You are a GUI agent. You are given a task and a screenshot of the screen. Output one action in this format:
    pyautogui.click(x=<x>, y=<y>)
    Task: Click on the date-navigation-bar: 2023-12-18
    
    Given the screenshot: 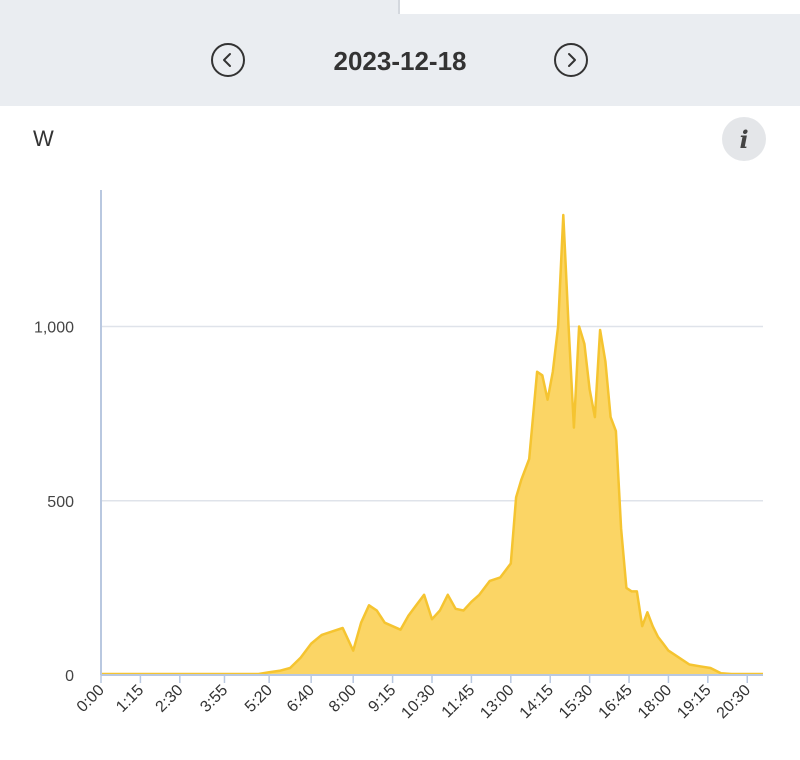 What is the action you would take?
    pyautogui.click(x=400, y=61)
    